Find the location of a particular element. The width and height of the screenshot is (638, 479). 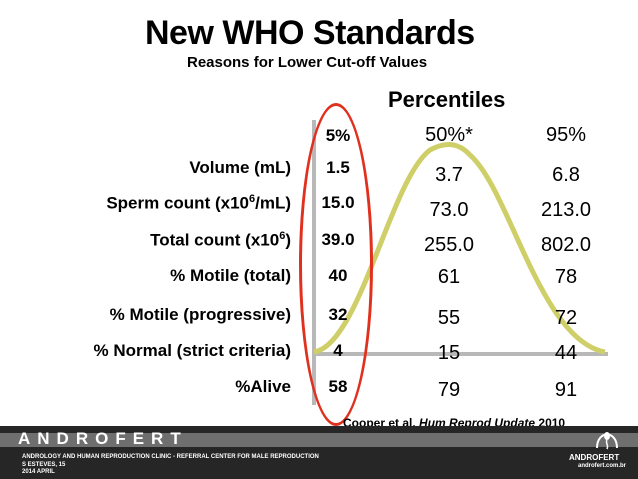

row-motile-total-p95: 78 is located at coordinates (566, 277).